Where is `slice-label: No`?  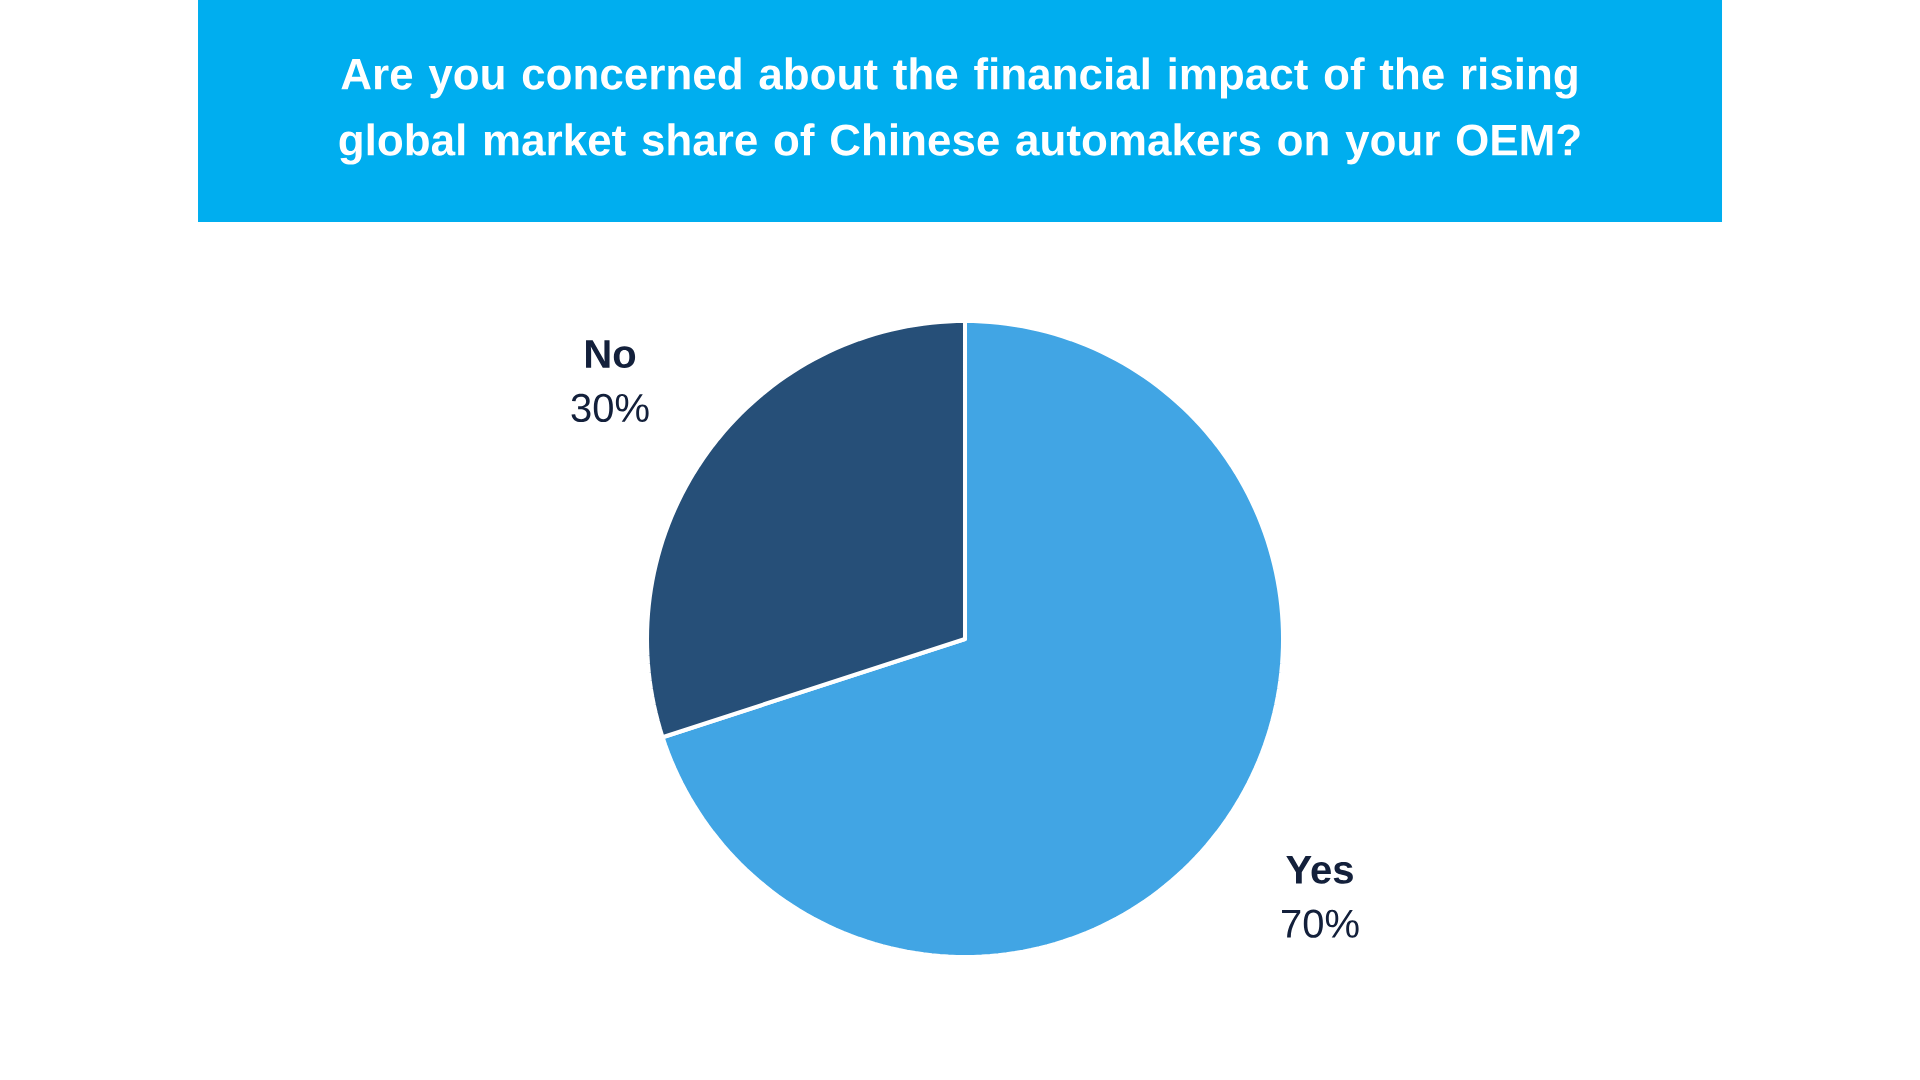
slice-label: No is located at coordinates (611, 354).